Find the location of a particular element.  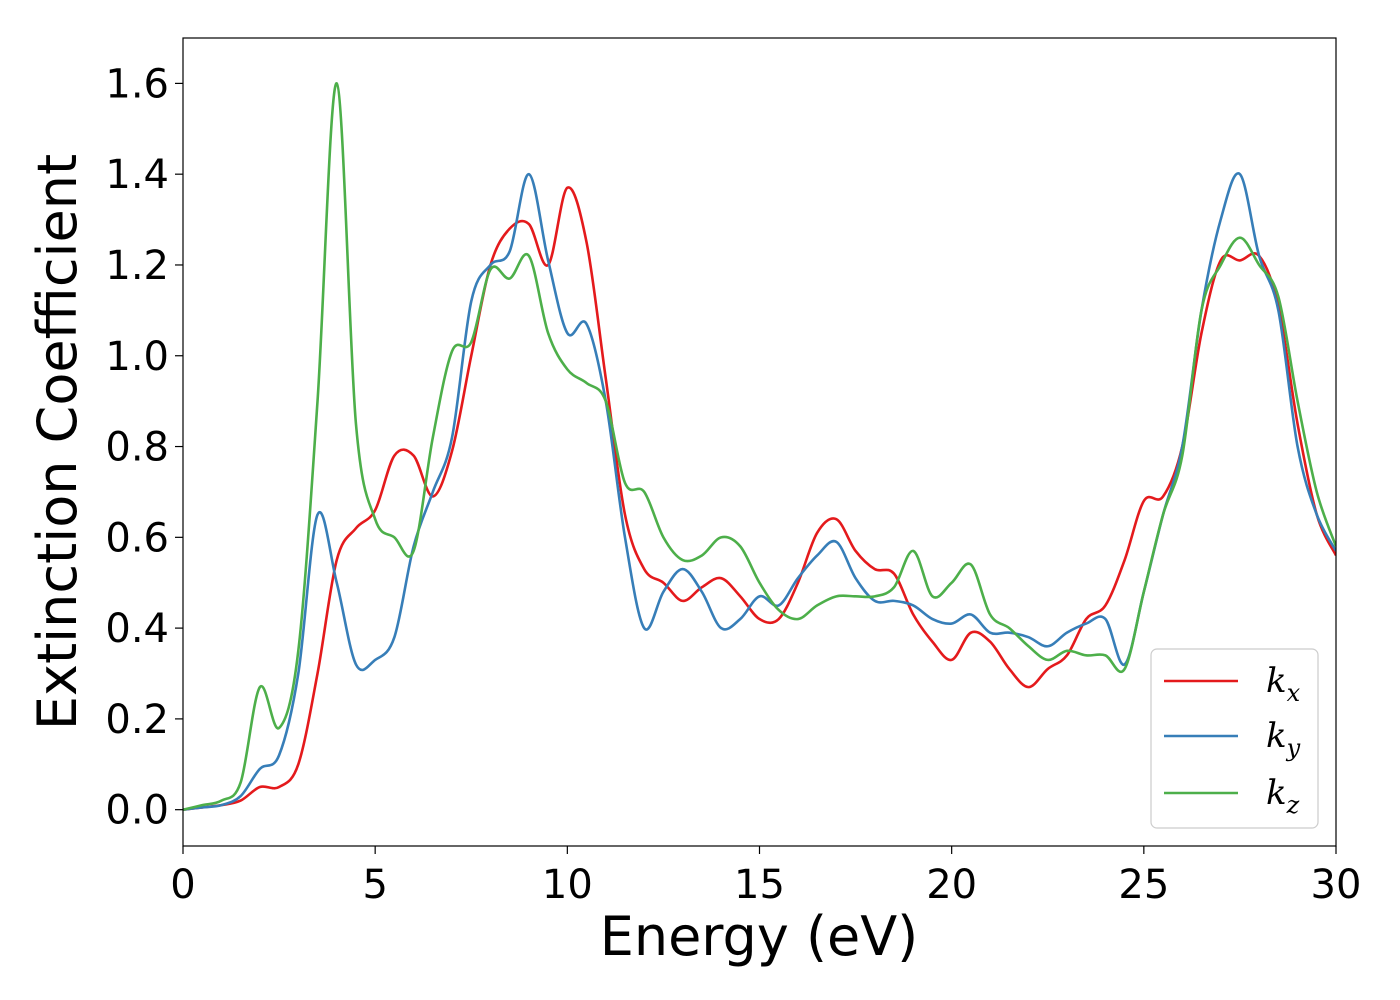

x-tick-label: 5 is located at coordinates (374, 885).